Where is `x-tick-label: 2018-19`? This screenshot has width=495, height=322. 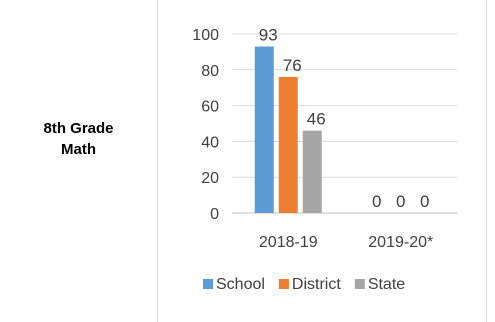
x-tick-label: 2018-19 is located at coordinates (288, 242).